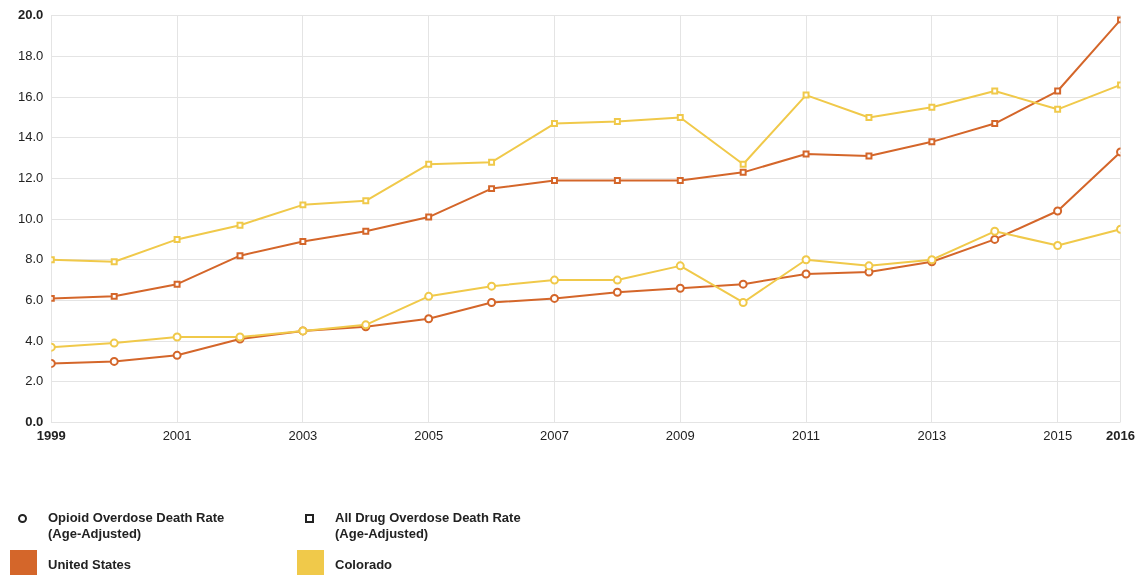 The height and width of the screenshot is (575, 1141). Describe the element at coordinates (30, 178) in the screenshot. I see `y-tick-label: 12.0` at that location.